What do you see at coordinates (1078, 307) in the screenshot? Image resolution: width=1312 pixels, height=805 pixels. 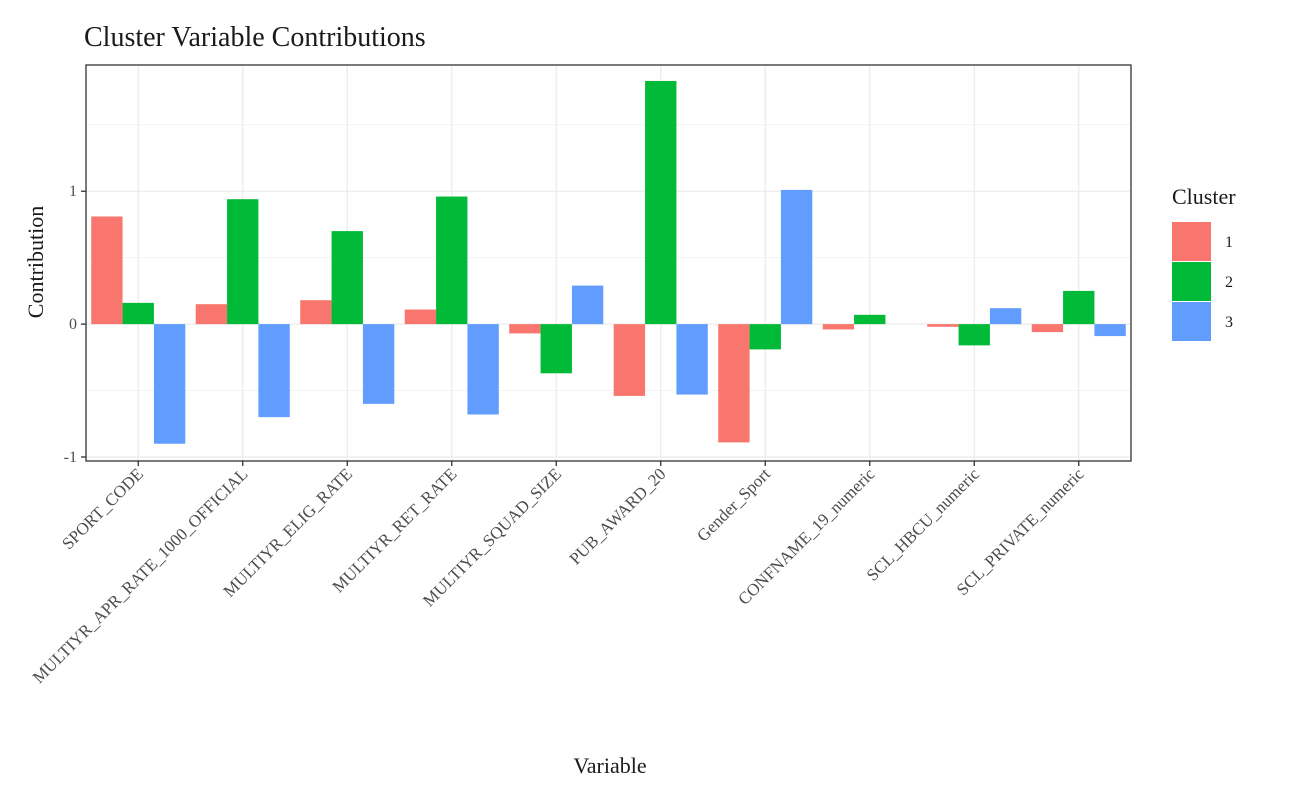 I see `bar-cluster-2-SCL_PRIVATE_numeric` at bounding box center [1078, 307].